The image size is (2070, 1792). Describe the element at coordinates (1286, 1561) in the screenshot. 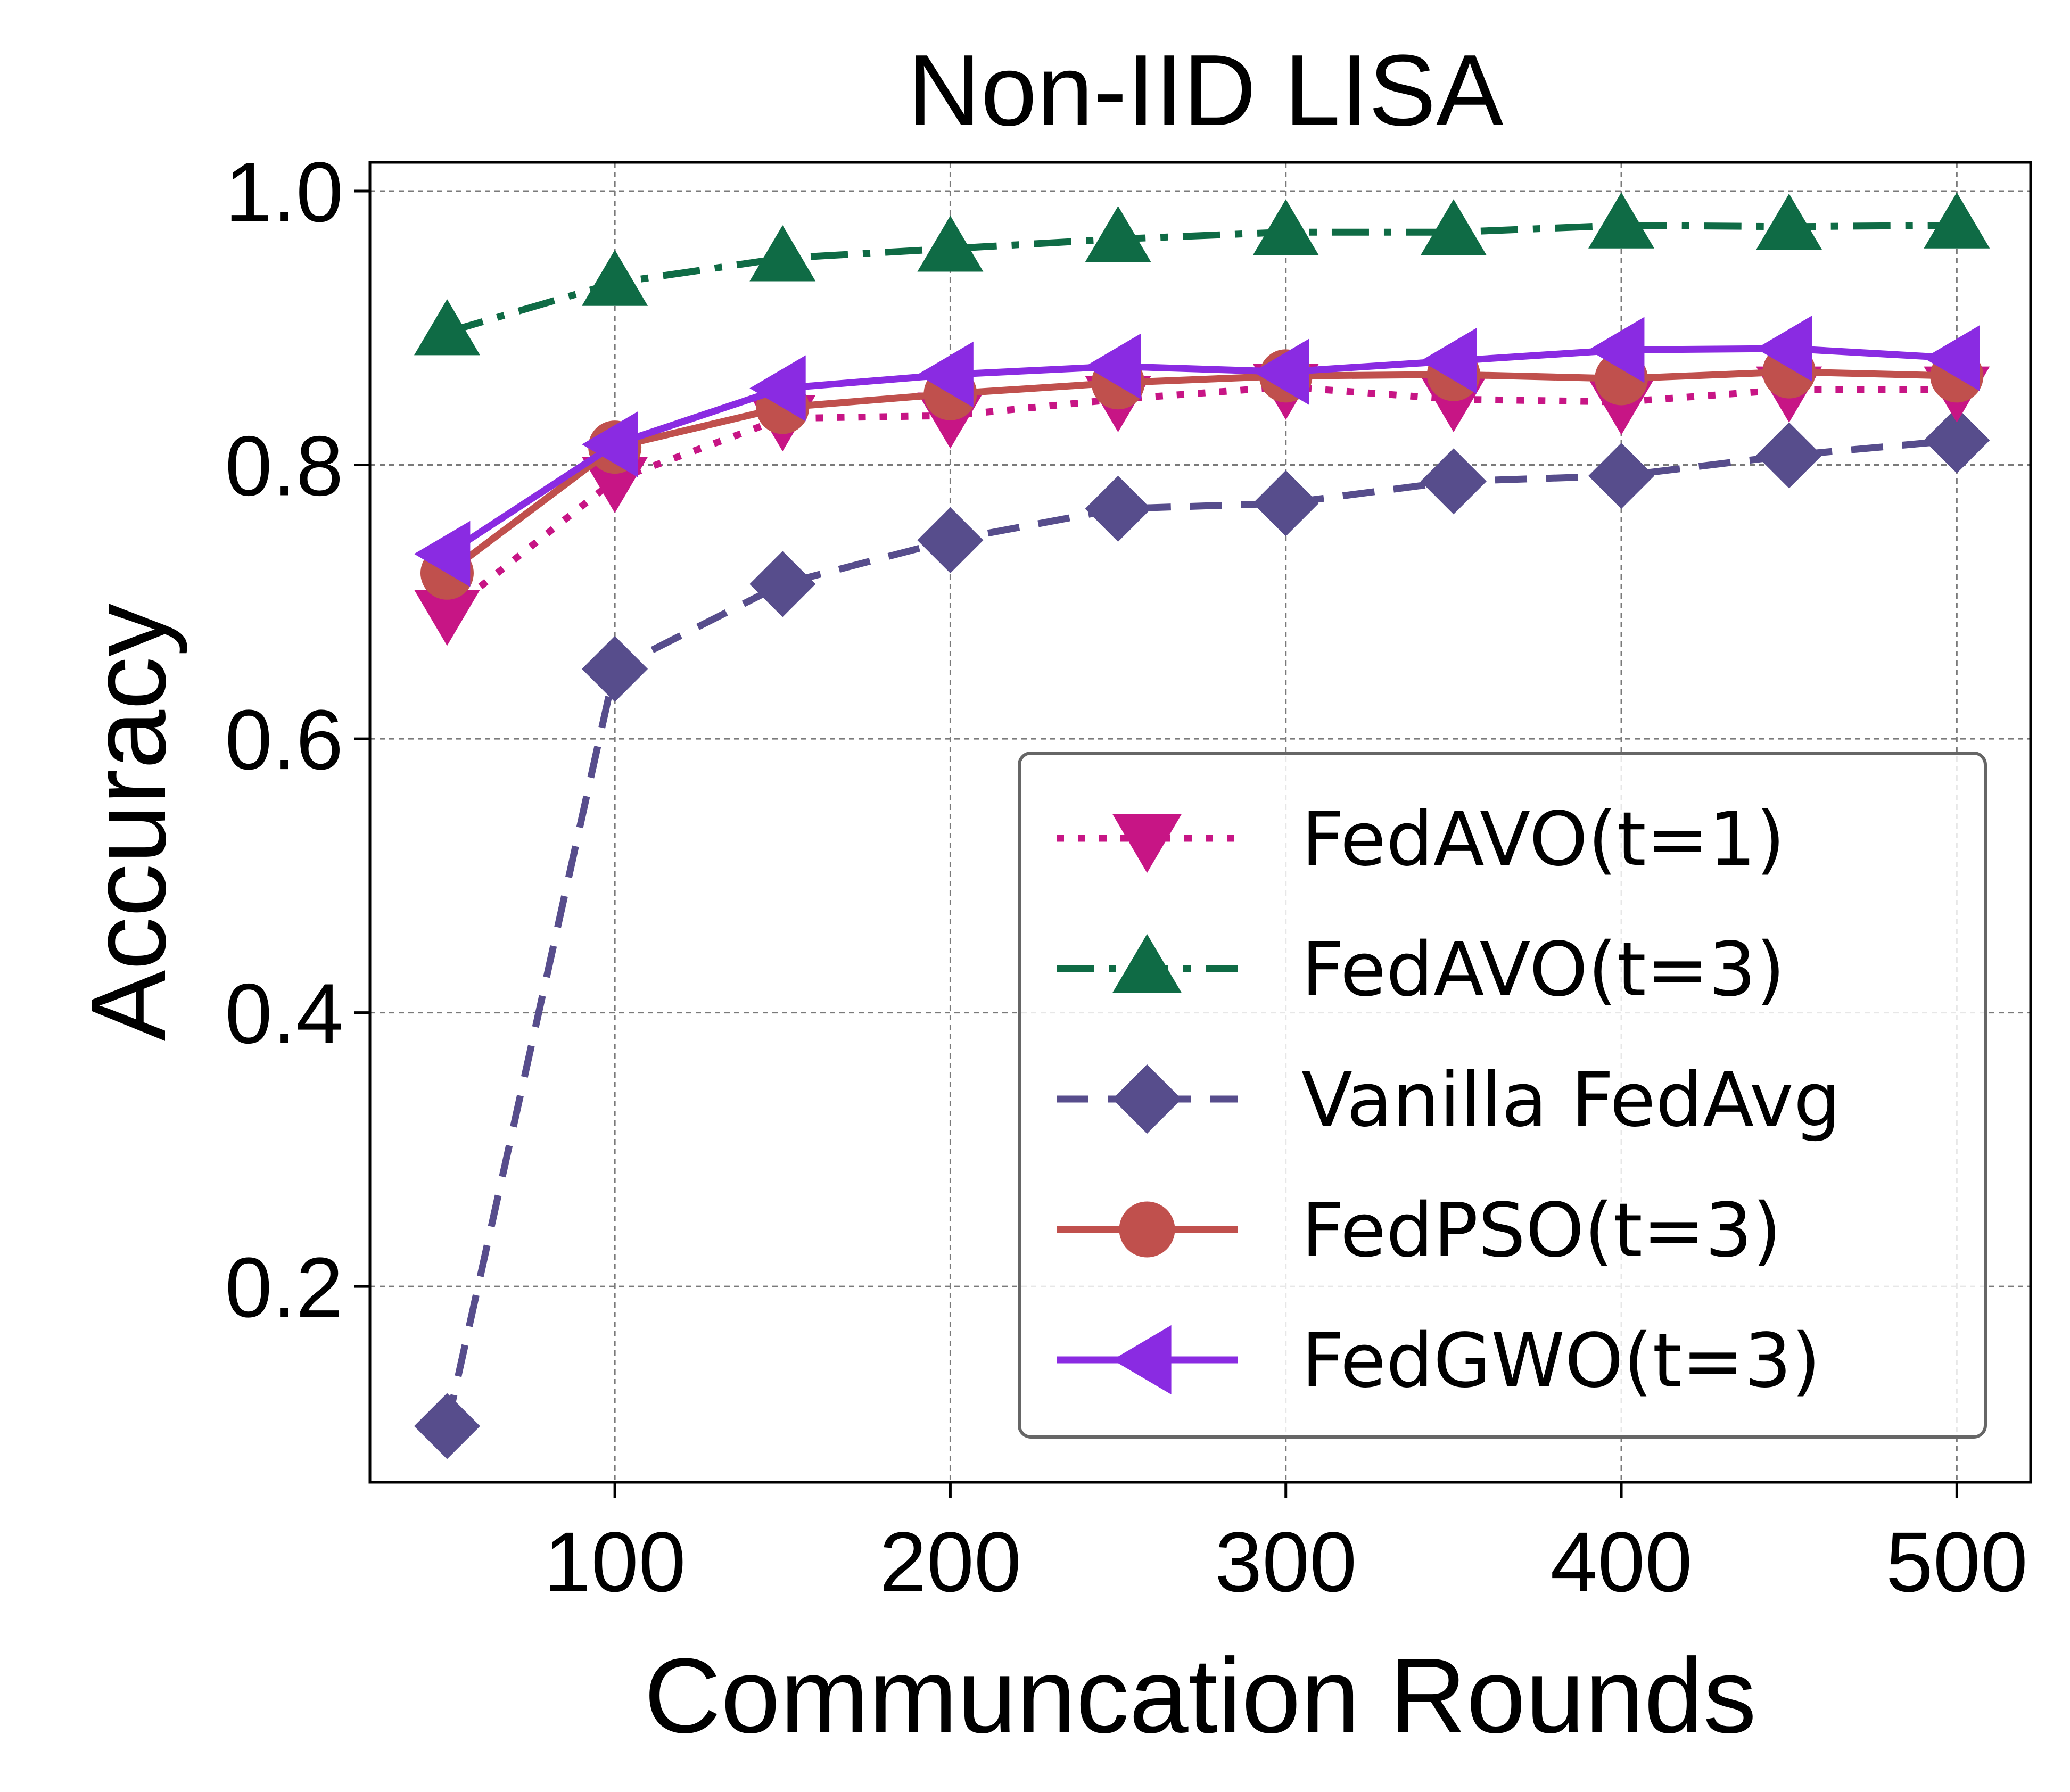

I see `x-tick-label: 300` at that location.